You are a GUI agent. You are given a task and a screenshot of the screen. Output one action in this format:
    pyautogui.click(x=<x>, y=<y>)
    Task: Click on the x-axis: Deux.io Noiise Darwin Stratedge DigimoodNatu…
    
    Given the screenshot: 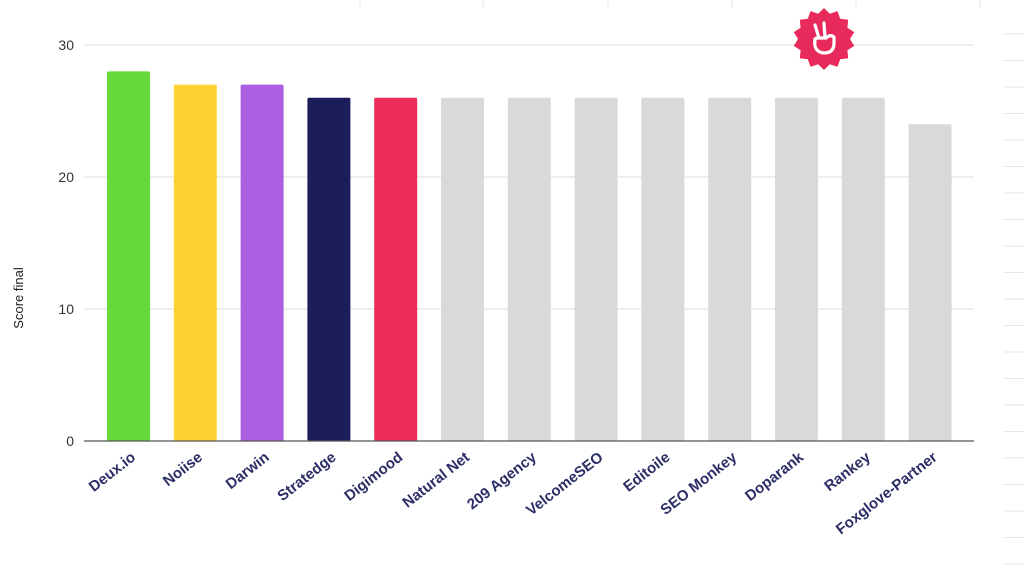 What is the action you would take?
    pyautogui.click(x=529, y=489)
    